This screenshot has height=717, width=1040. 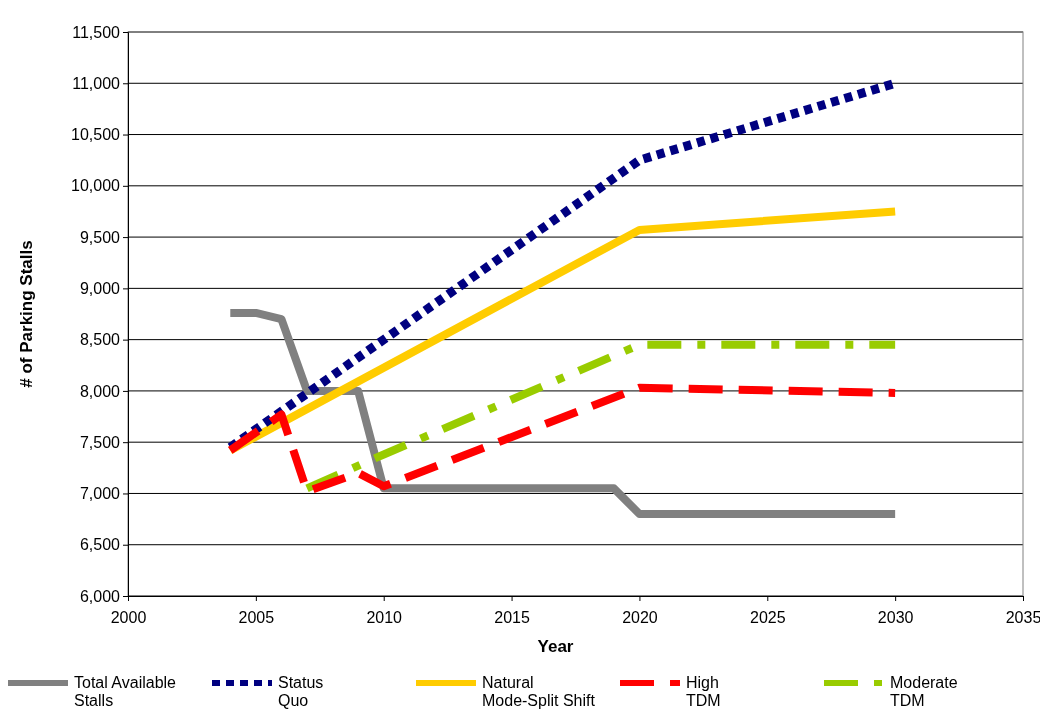 What do you see at coordinates (640, 618) in the screenshot?
I see `x-tick-label: 2020` at bounding box center [640, 618].